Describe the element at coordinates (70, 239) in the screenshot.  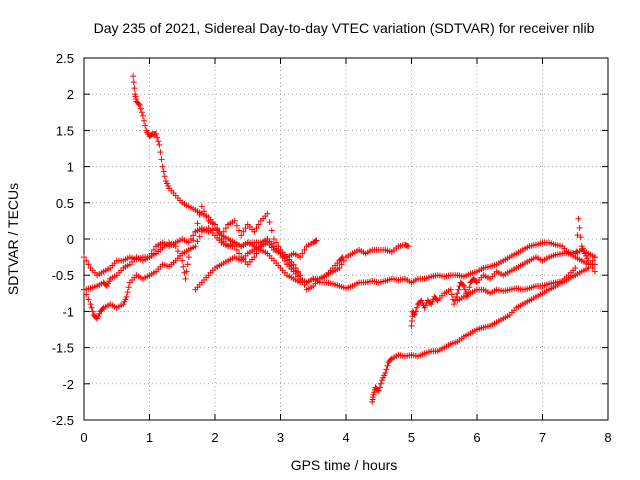
I see `y-tick-label: 0` at that location.